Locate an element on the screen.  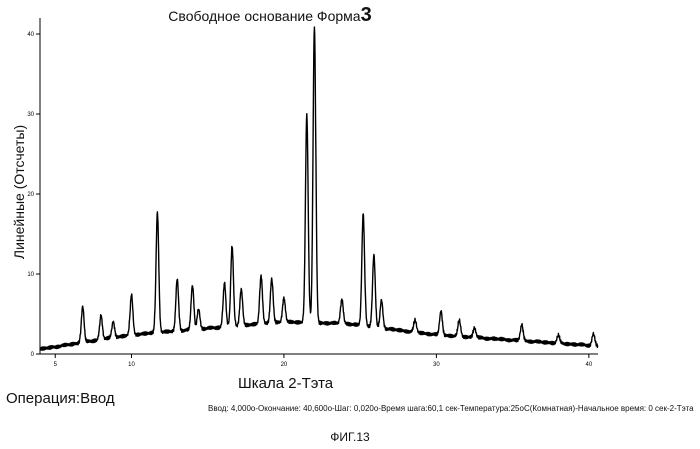
x-tick-label: 5 is located at coordinates (56, 365).